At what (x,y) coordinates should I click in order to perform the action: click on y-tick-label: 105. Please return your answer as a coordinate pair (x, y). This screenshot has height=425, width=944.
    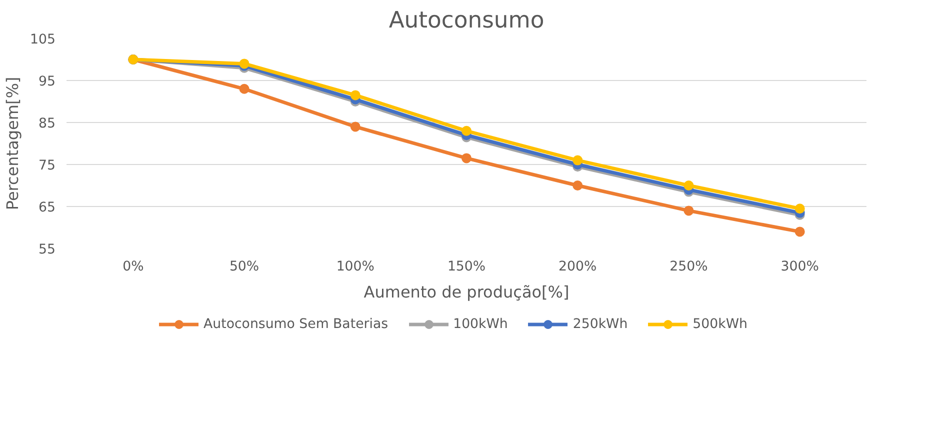
    Looking at the image, I should click on (43, 40).